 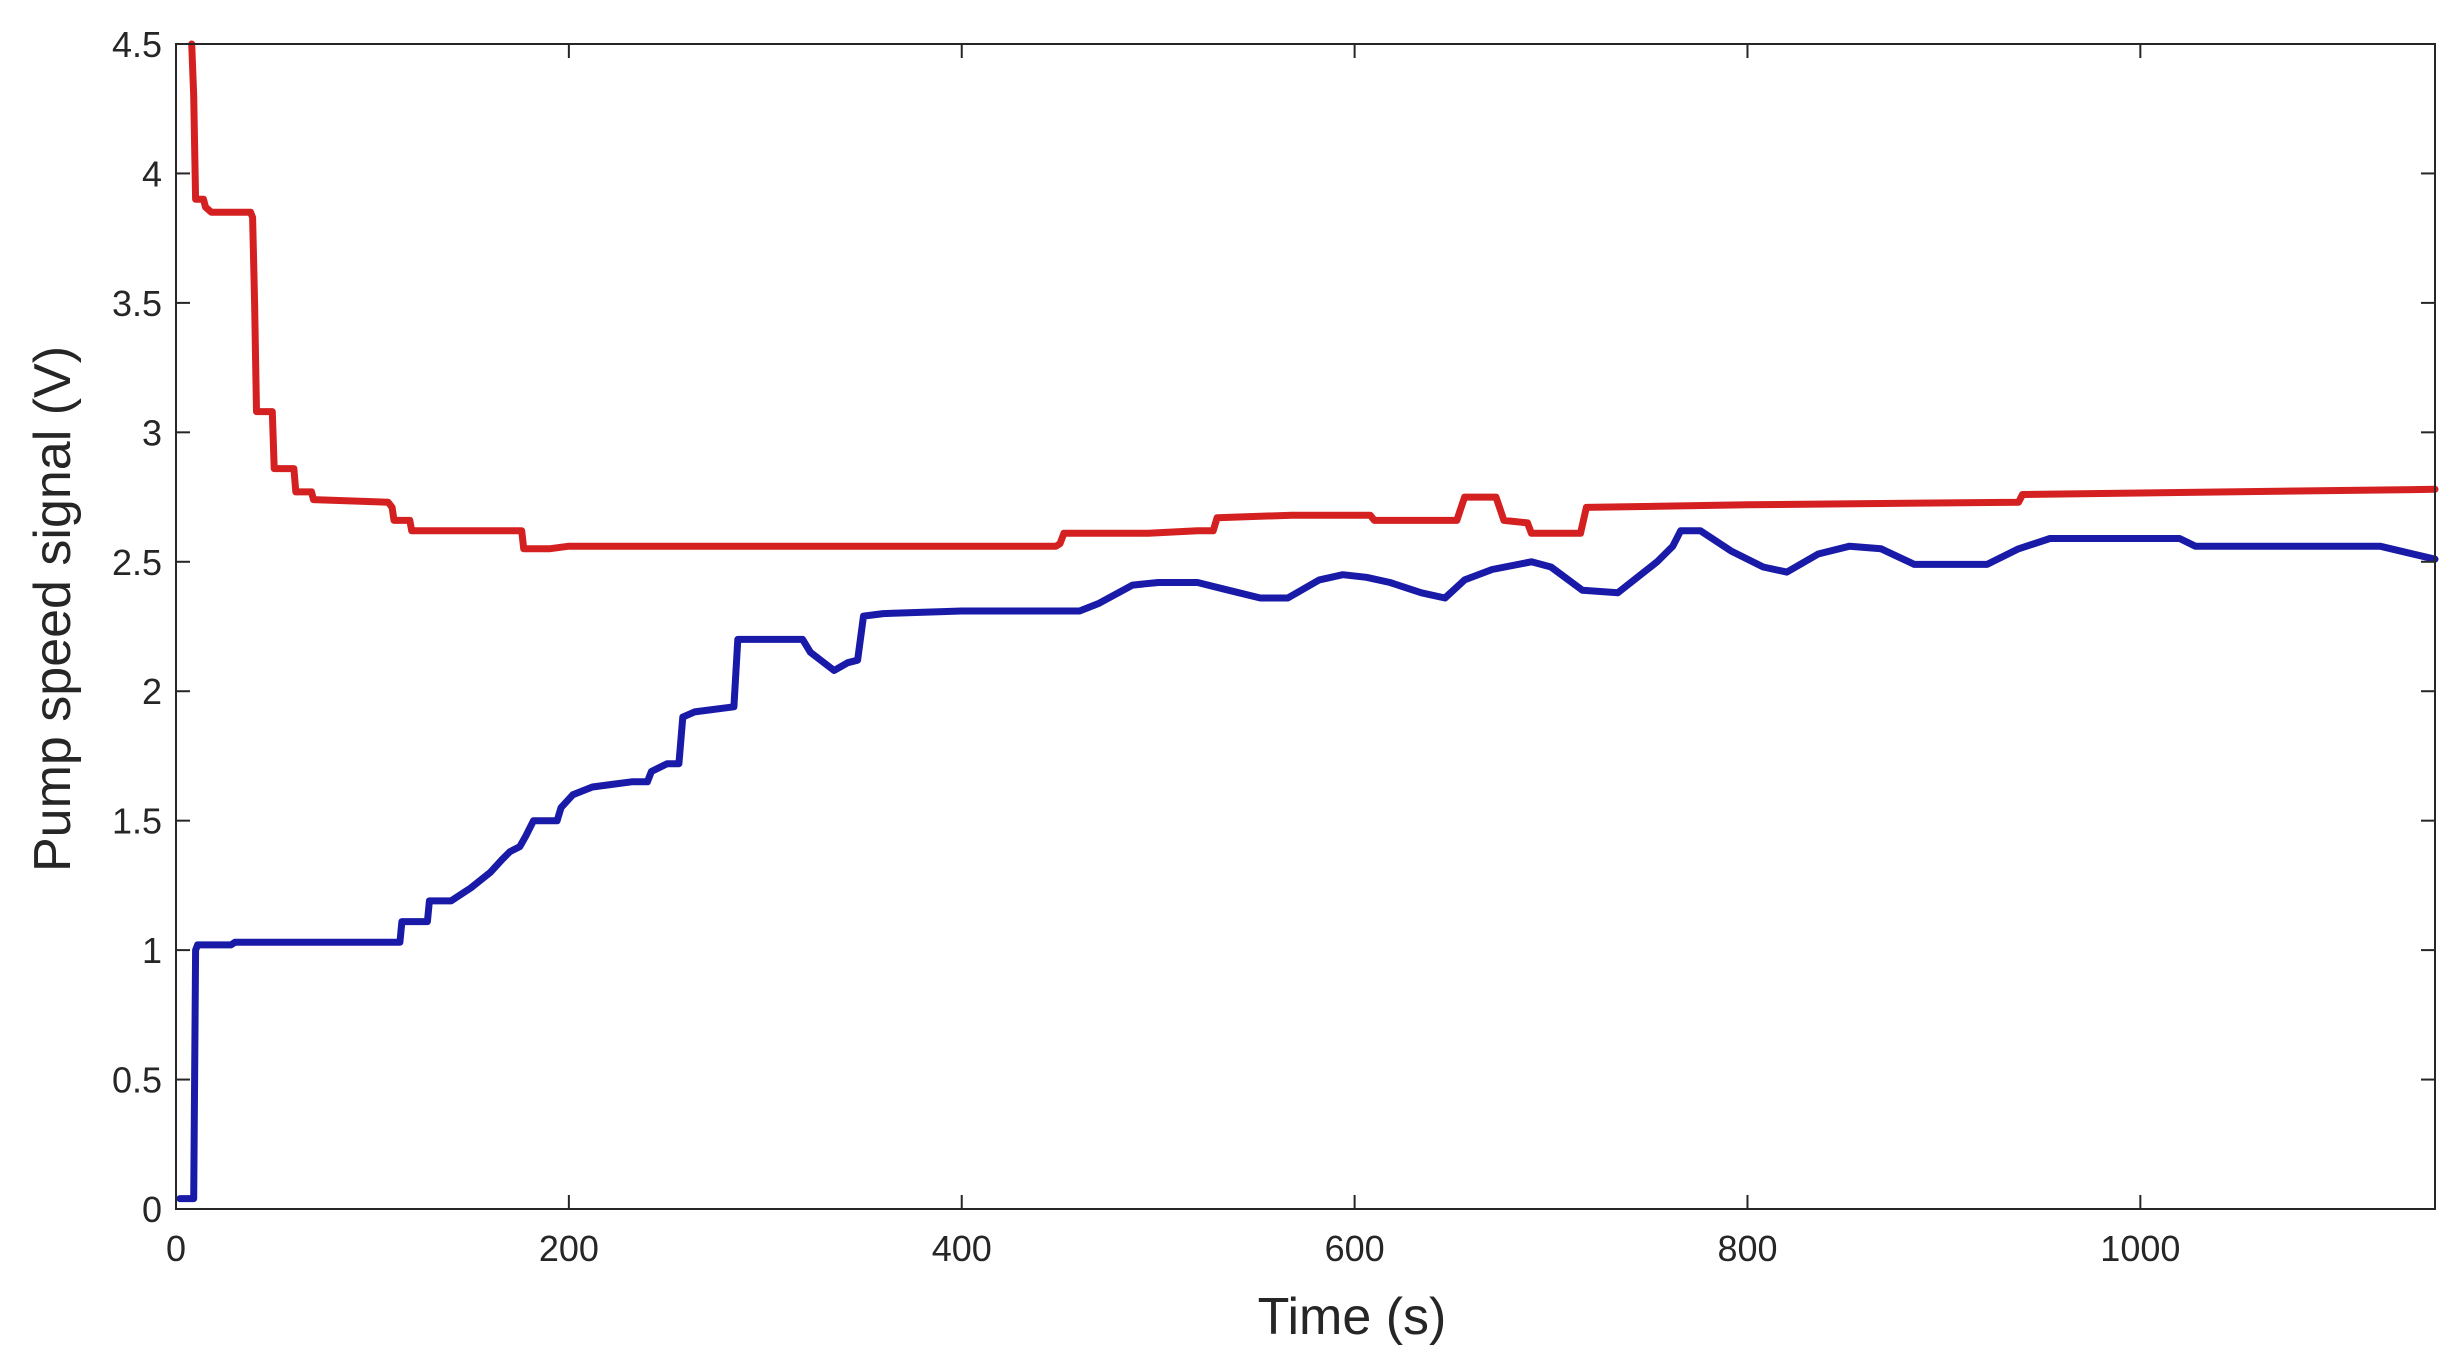 What do you see at coordinates (137, 821) in the screenshot?
I see `y-tick-label: 1.5` at bounding box center [137, 821].